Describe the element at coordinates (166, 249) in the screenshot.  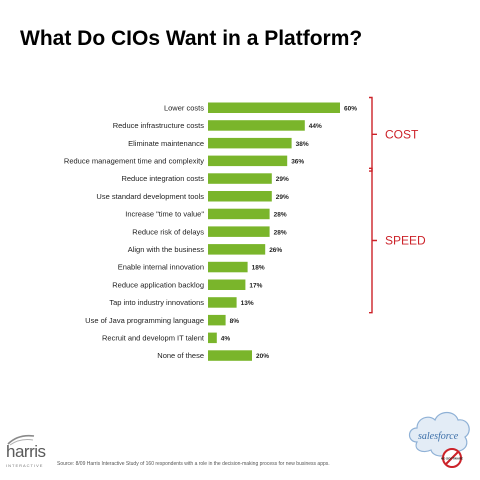
I see `category-label: Align with the business` at that location.